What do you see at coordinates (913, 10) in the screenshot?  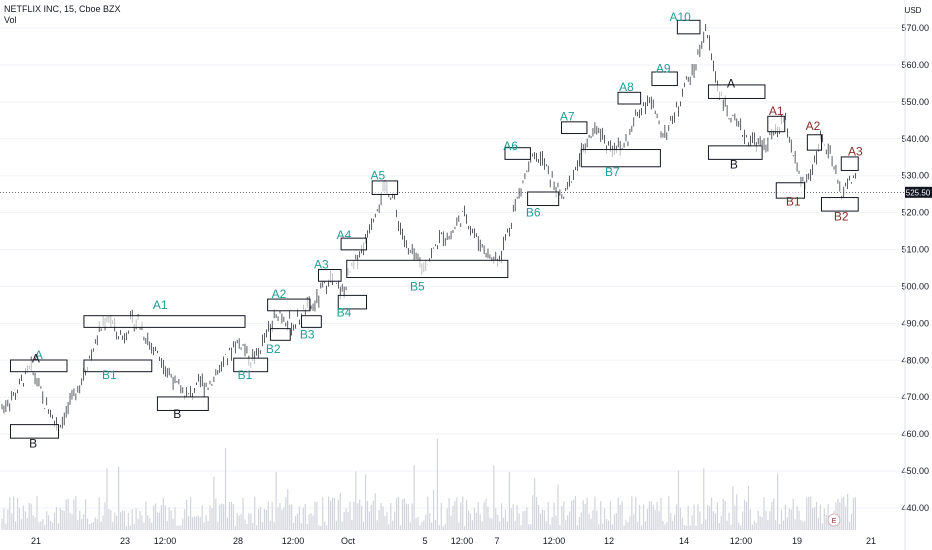 I see `currency-label: USD` at bounding box center [913, 10].